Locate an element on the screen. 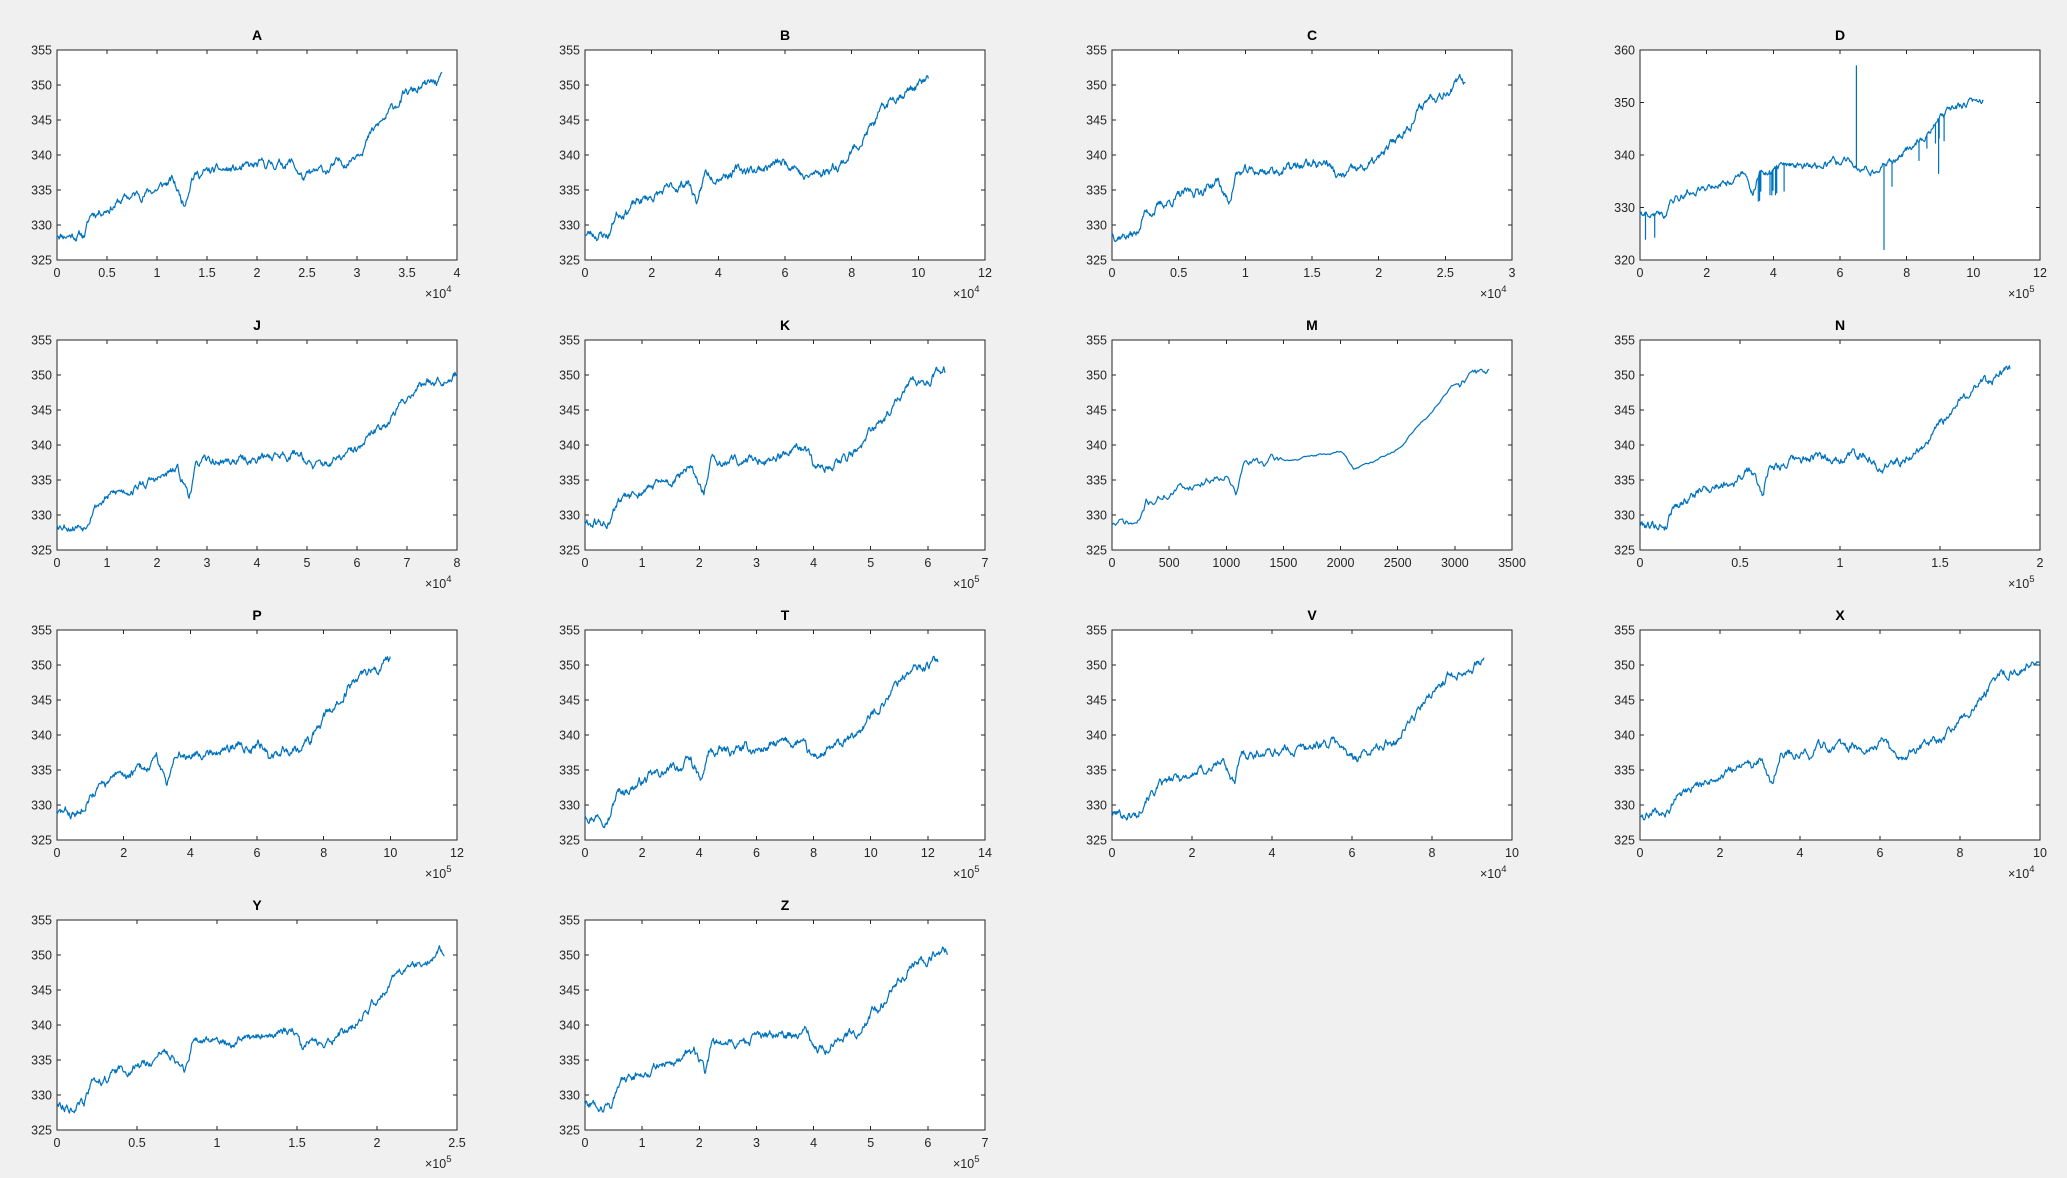 Image resolution: width=2067 pixels, height=1178 pixels. panel-title-z: Z is located at coordinates (785, 905).